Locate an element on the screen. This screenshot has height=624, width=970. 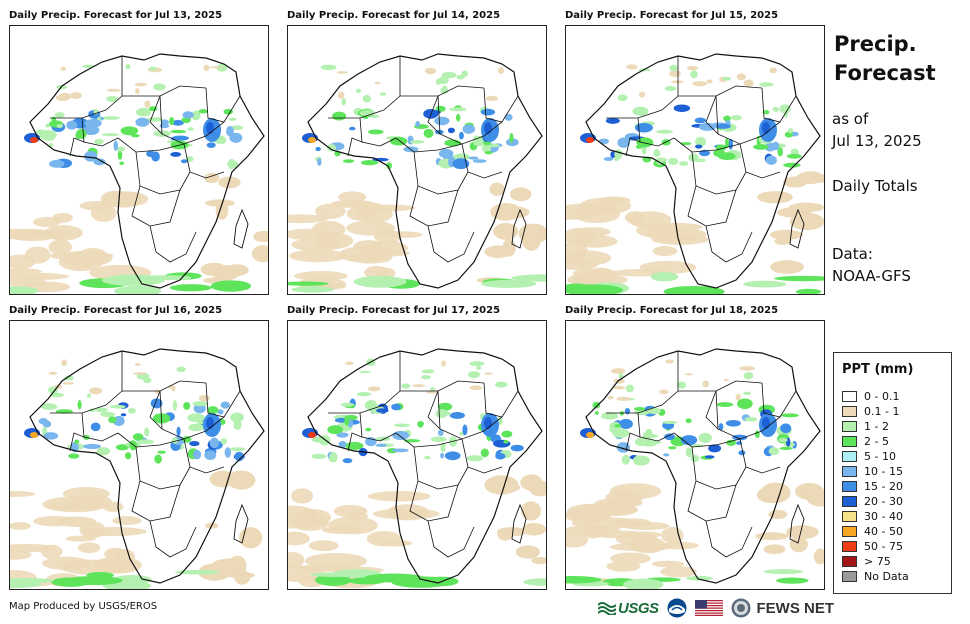
continent-outline is located at coordinates (703, 171).